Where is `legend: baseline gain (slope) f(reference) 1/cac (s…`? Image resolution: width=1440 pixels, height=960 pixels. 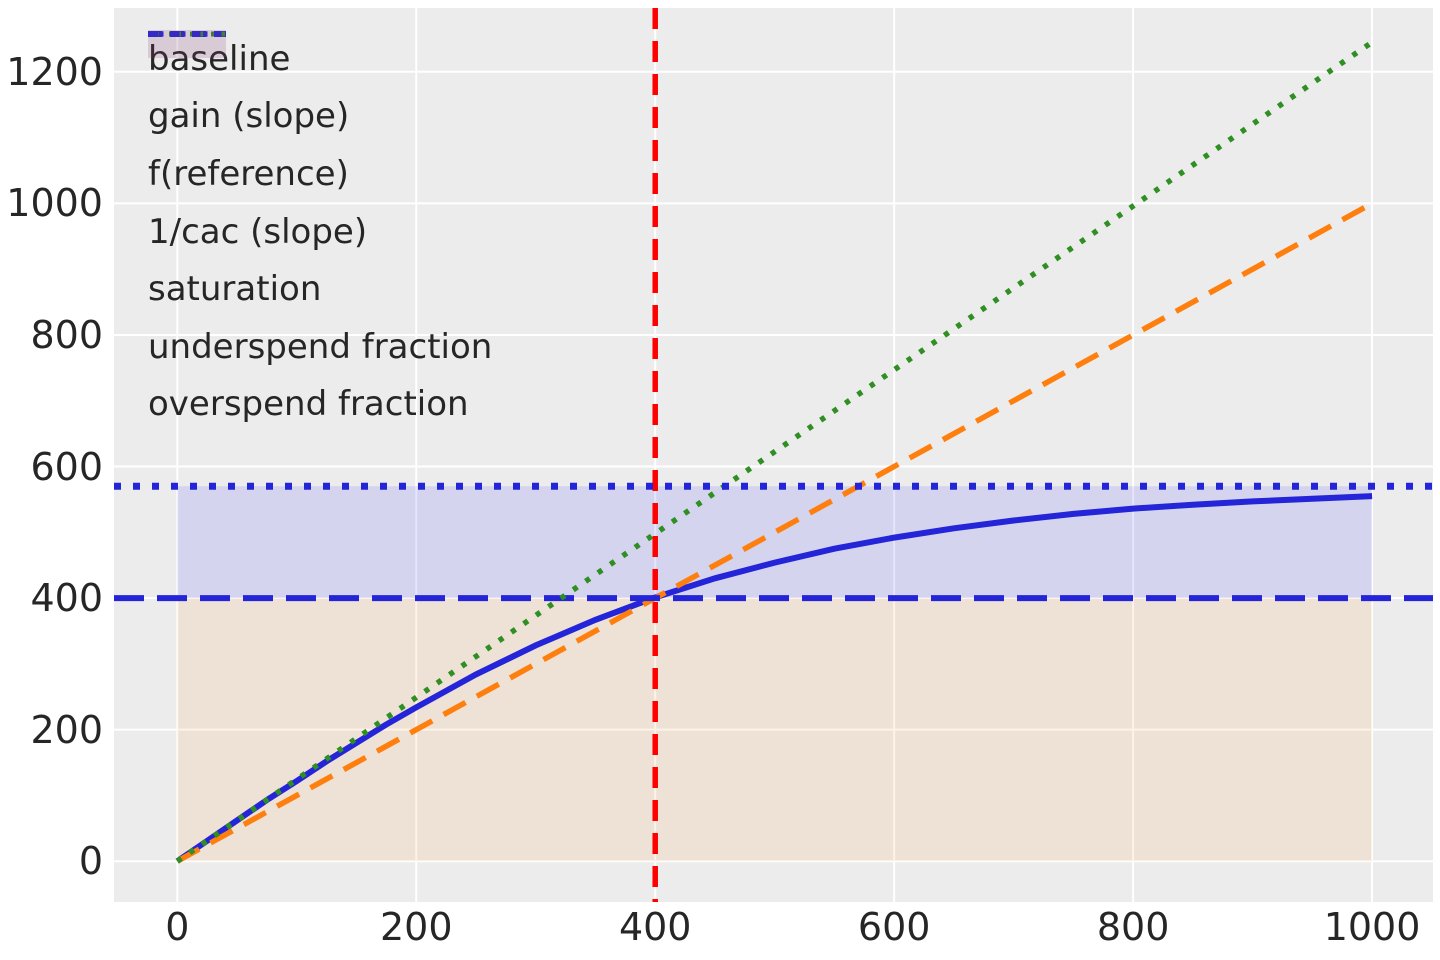
legend: baseline gain (slope) f(reference) 1/cac (s… is located at coordinates (320, 231).